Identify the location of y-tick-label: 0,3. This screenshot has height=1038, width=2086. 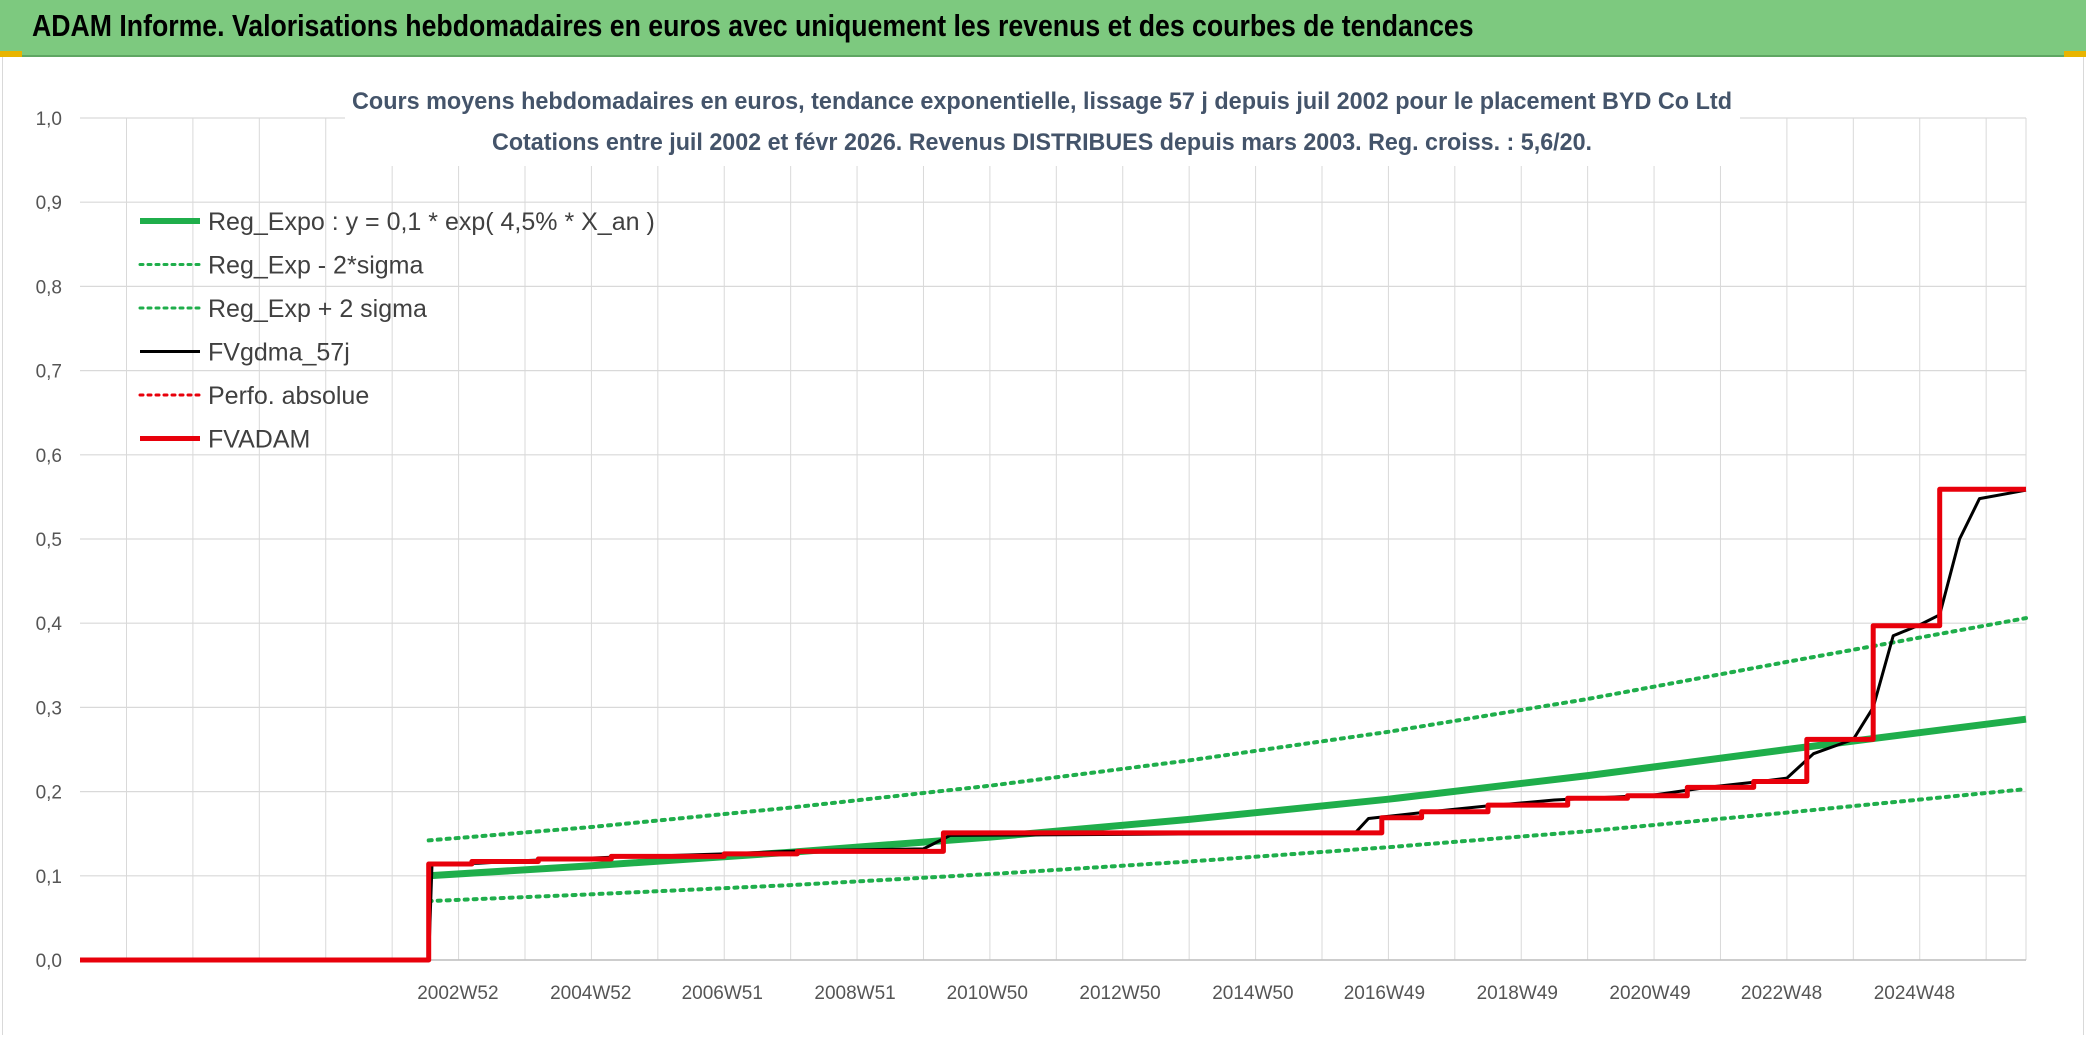
(49, 708).